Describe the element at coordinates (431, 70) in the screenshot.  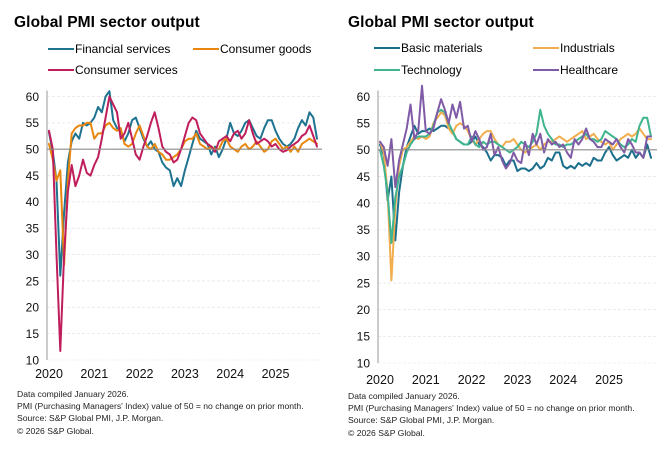
I see `legend-label: Technology` at that location.